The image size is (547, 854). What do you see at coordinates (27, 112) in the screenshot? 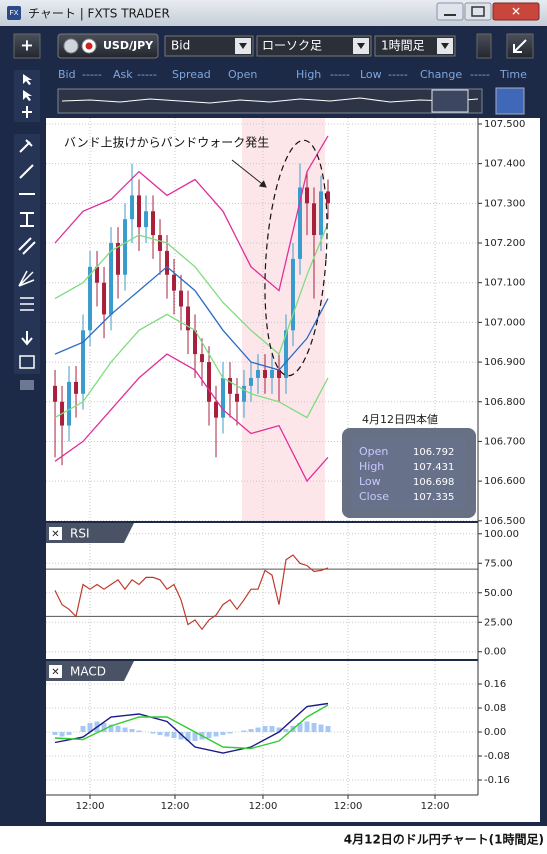
I see `pan-tool` at bounding box center [27, 112].